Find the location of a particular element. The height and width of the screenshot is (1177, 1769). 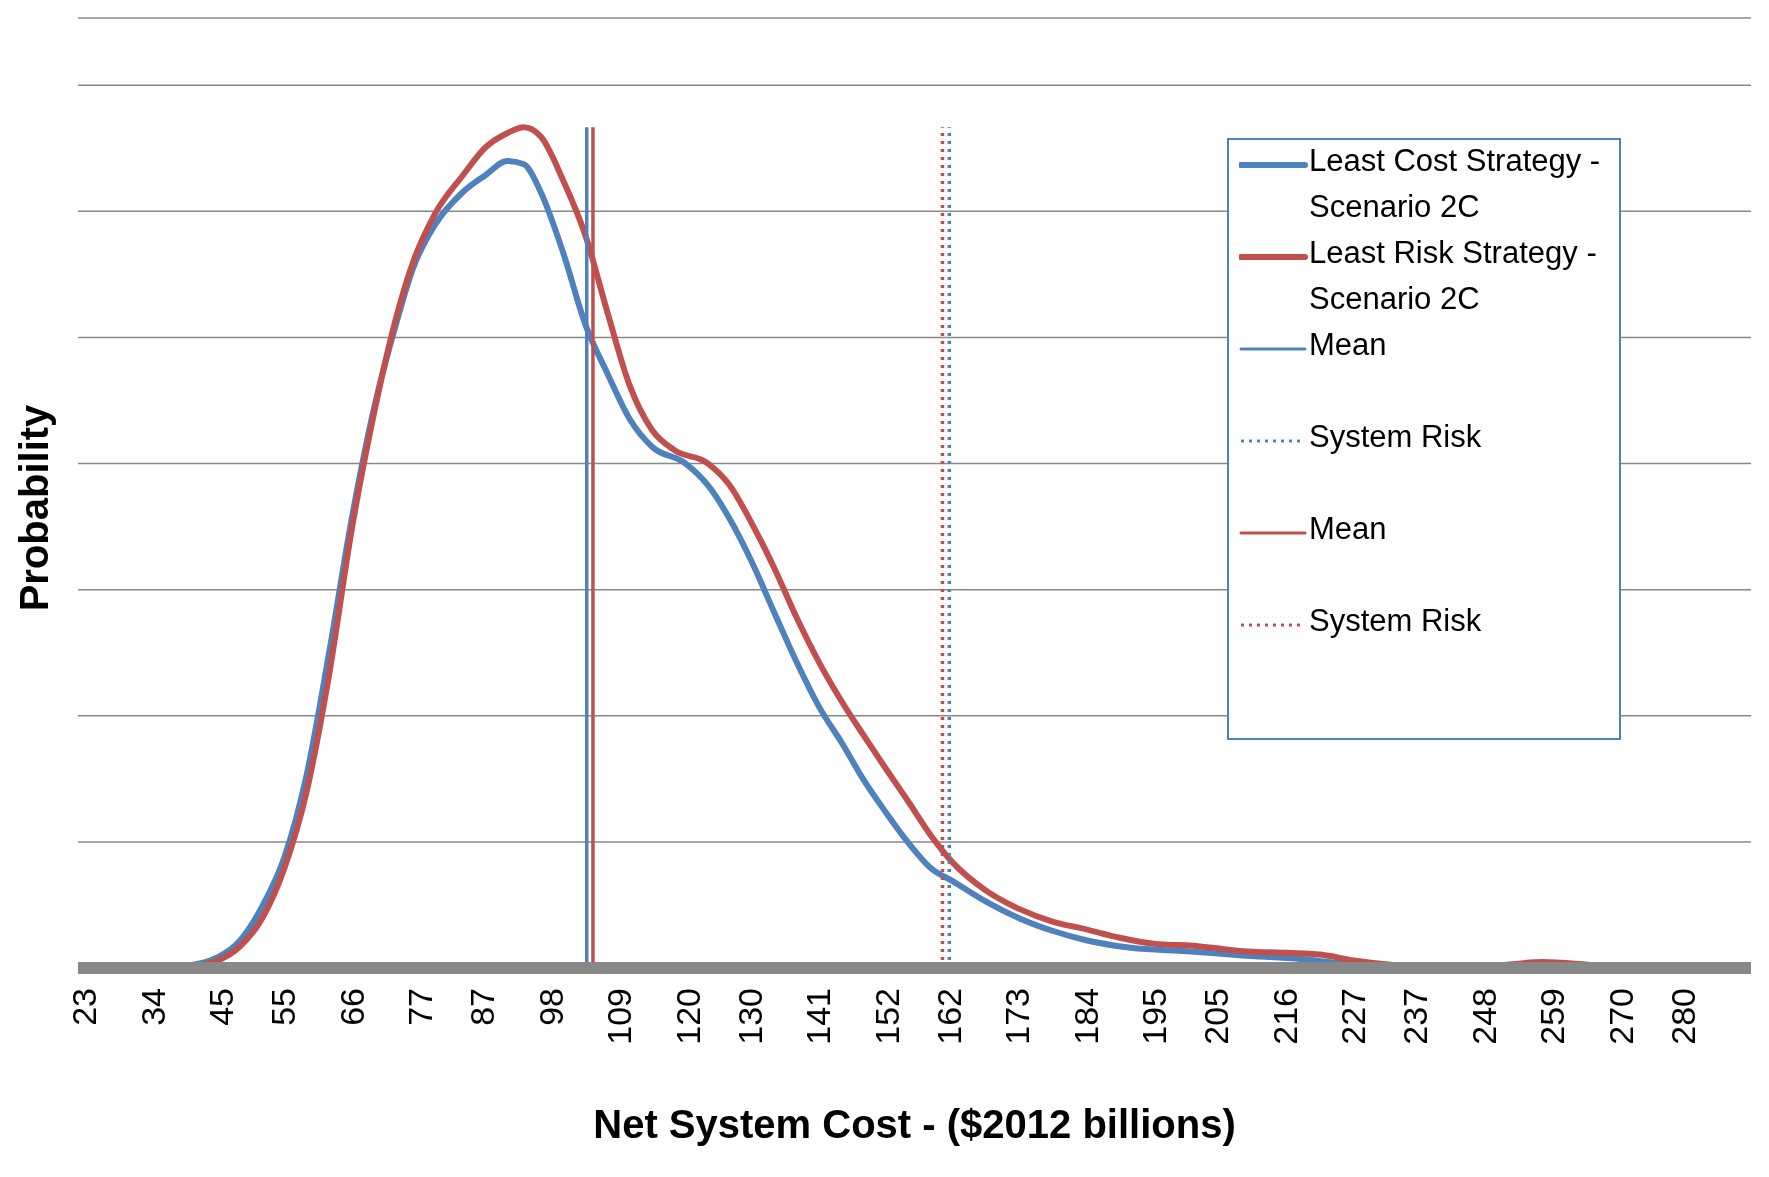

x-tick-label: 184 is located at coordinates (1085, 1016).